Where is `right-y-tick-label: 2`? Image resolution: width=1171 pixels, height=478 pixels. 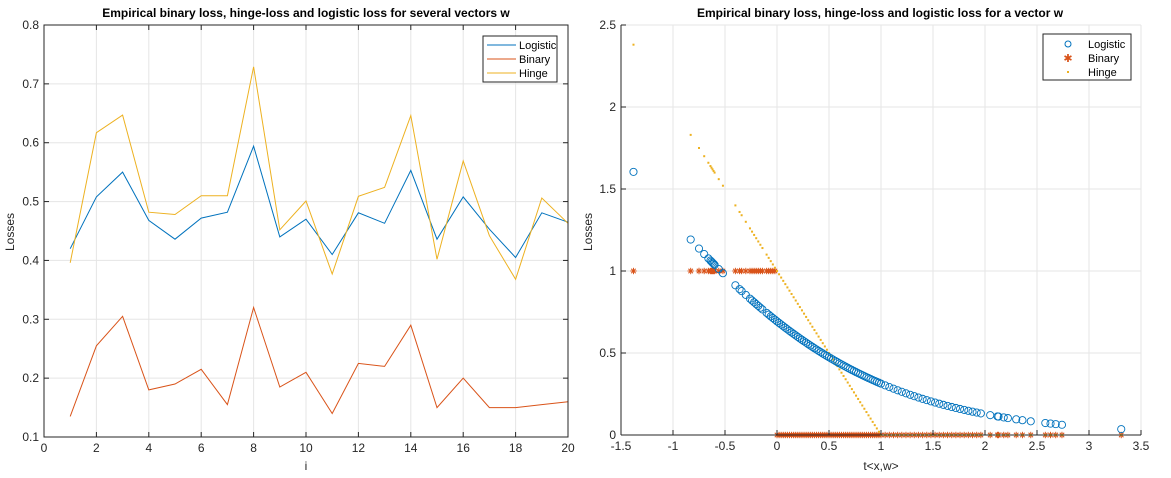
right-y-tick-label: 2 is located at coordinates (612, 107).